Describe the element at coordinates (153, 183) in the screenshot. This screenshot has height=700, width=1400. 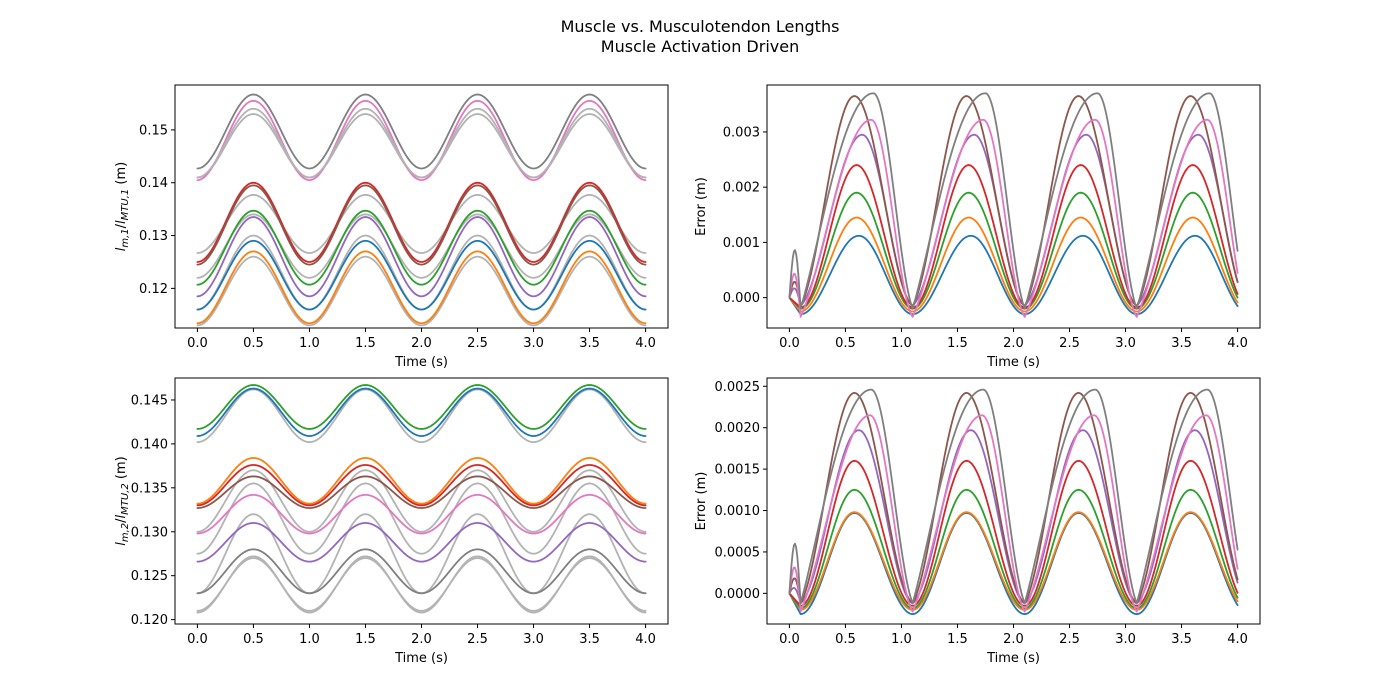
I see `y-tick-label: 0.14` at that location.